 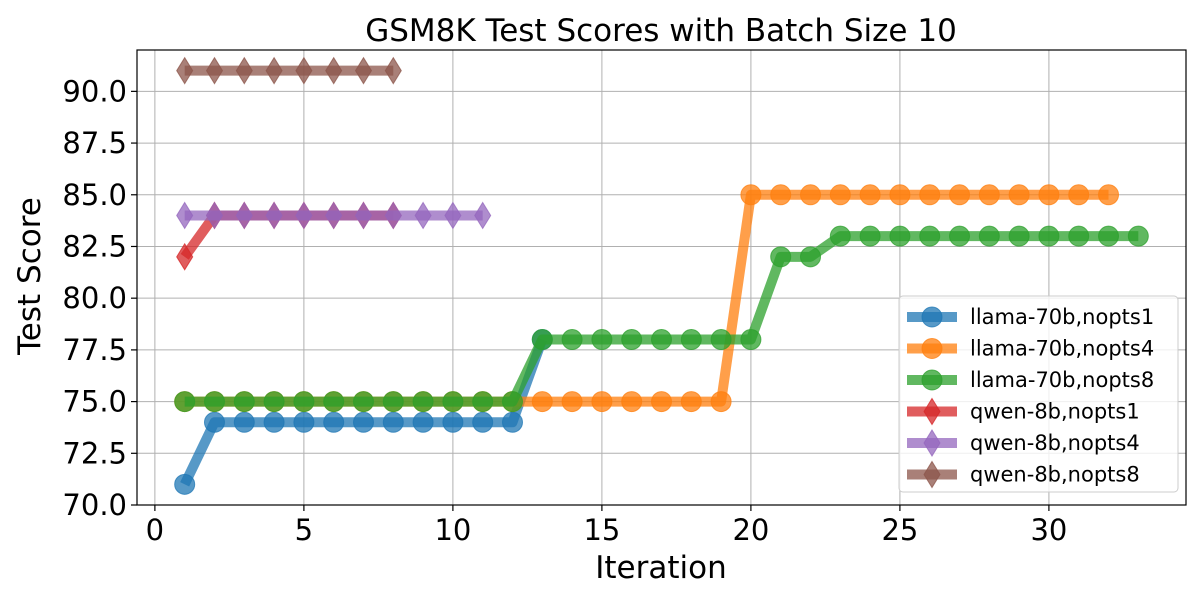 I want to click on y-axis-title: Test Score, so click(x=30, y=276).